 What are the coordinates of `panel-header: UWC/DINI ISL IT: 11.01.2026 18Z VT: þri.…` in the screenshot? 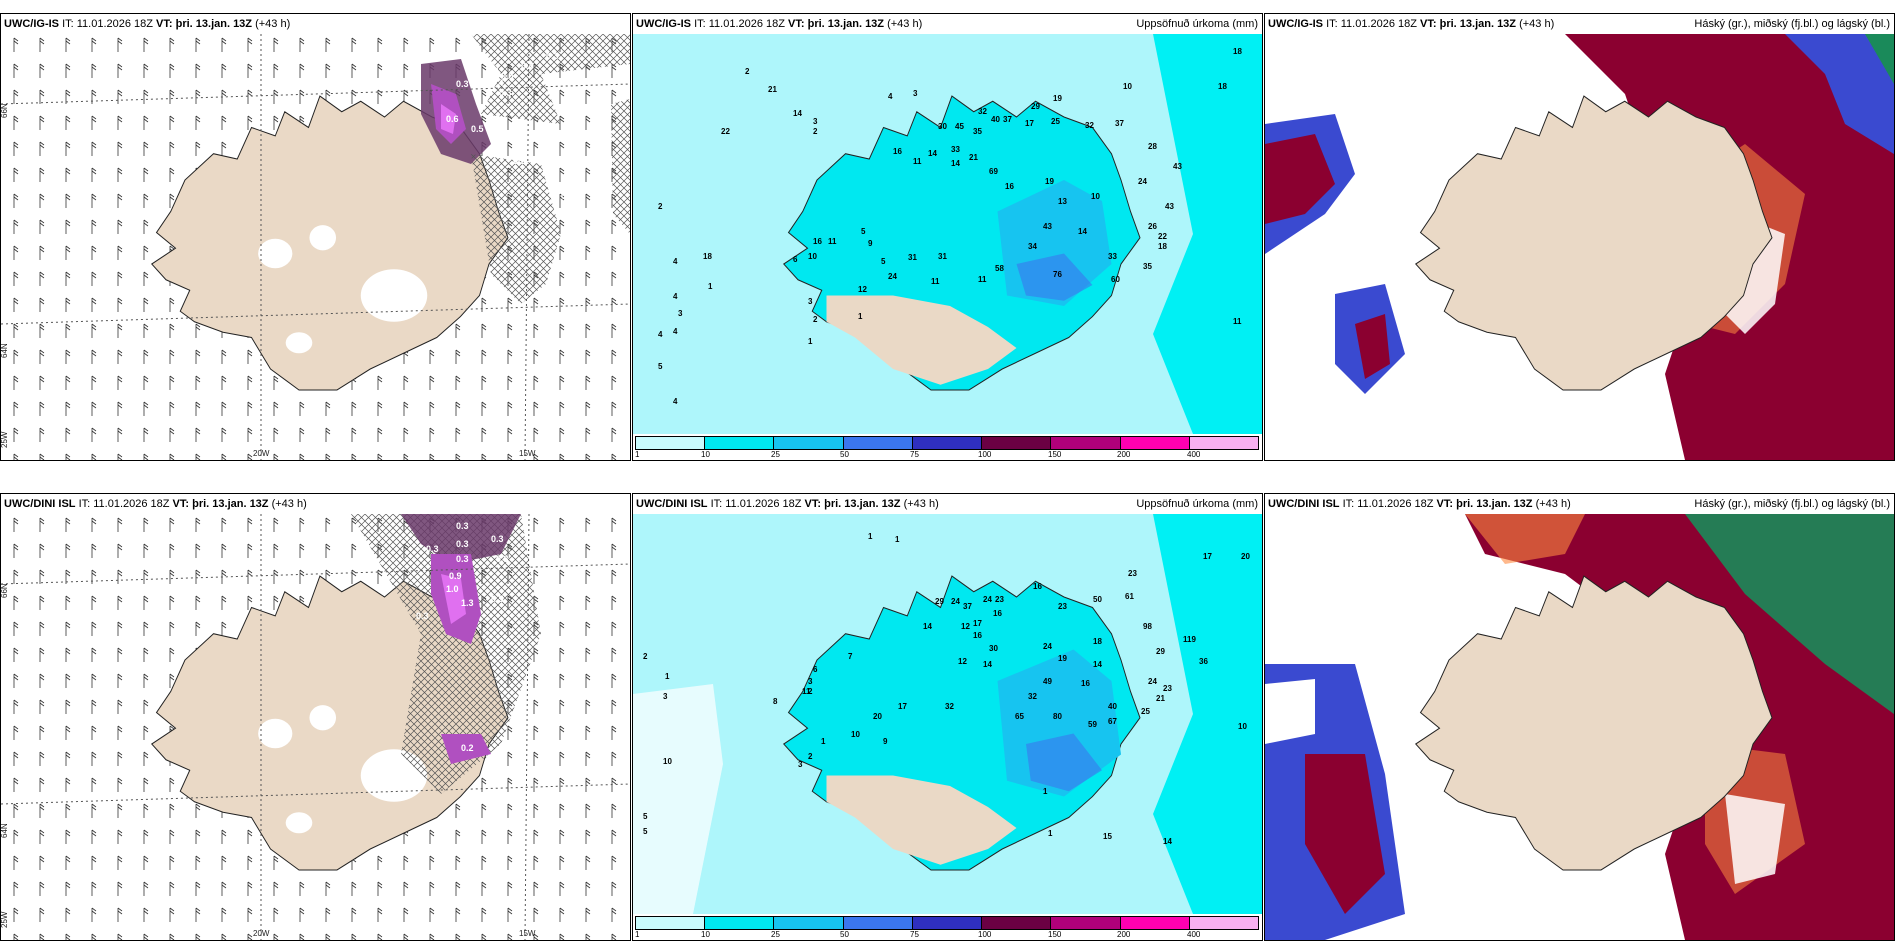 It's located at (947, 504).